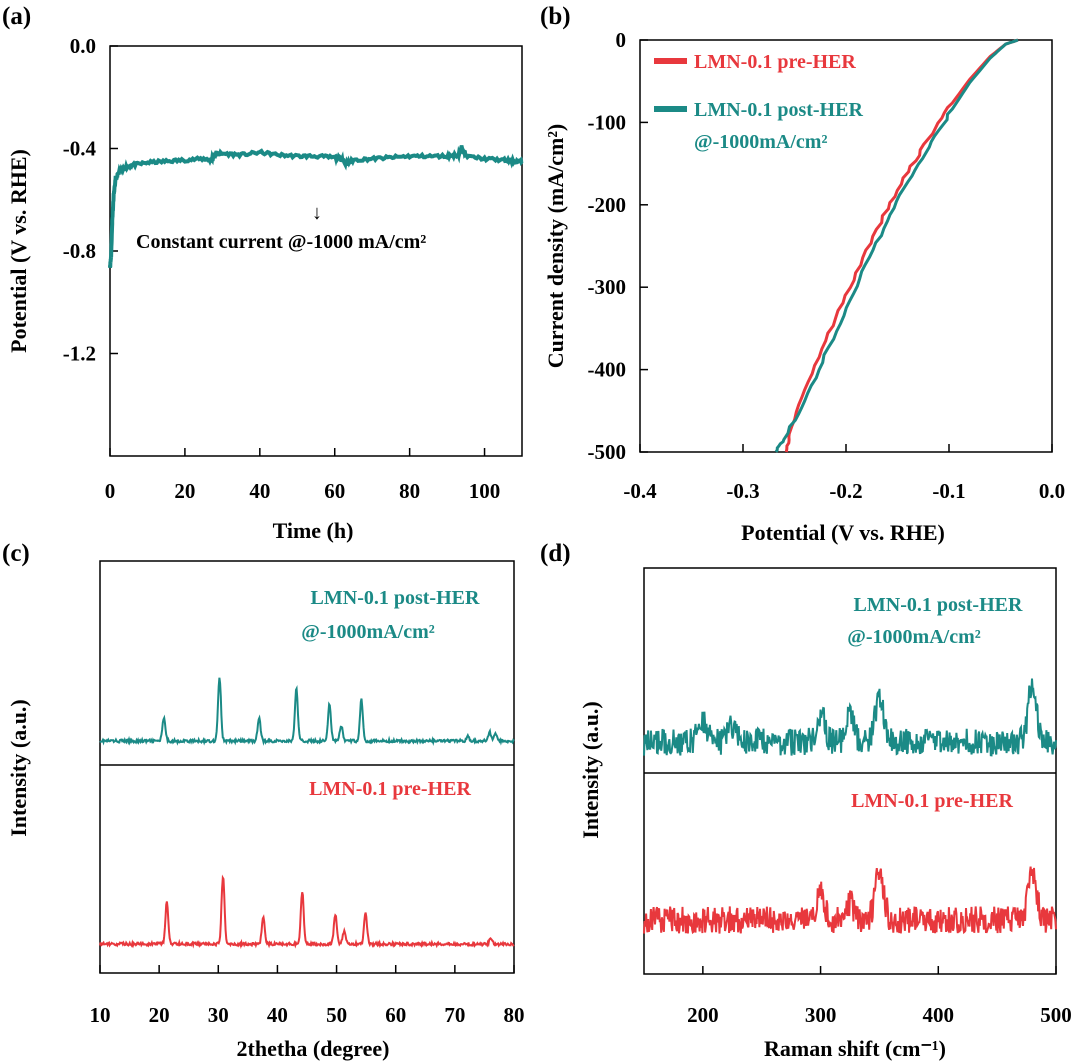 The image size is (1080, 1064). What do you see at coordinates (454, 1015) in the screenshot?
I see `panel-c-x-tick-label: 70` at bounding box center [454, 1015].